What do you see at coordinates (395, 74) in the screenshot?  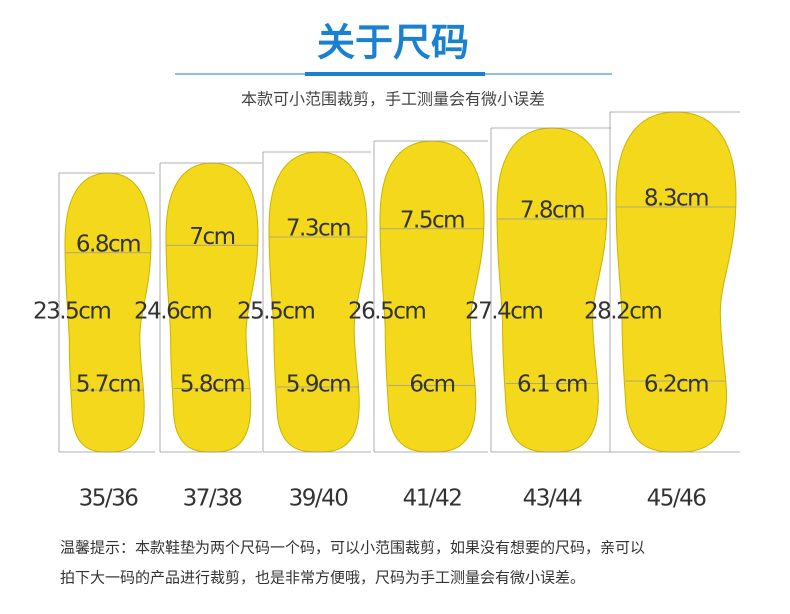 I see `divider-accent` at bounding box center [395, 74].